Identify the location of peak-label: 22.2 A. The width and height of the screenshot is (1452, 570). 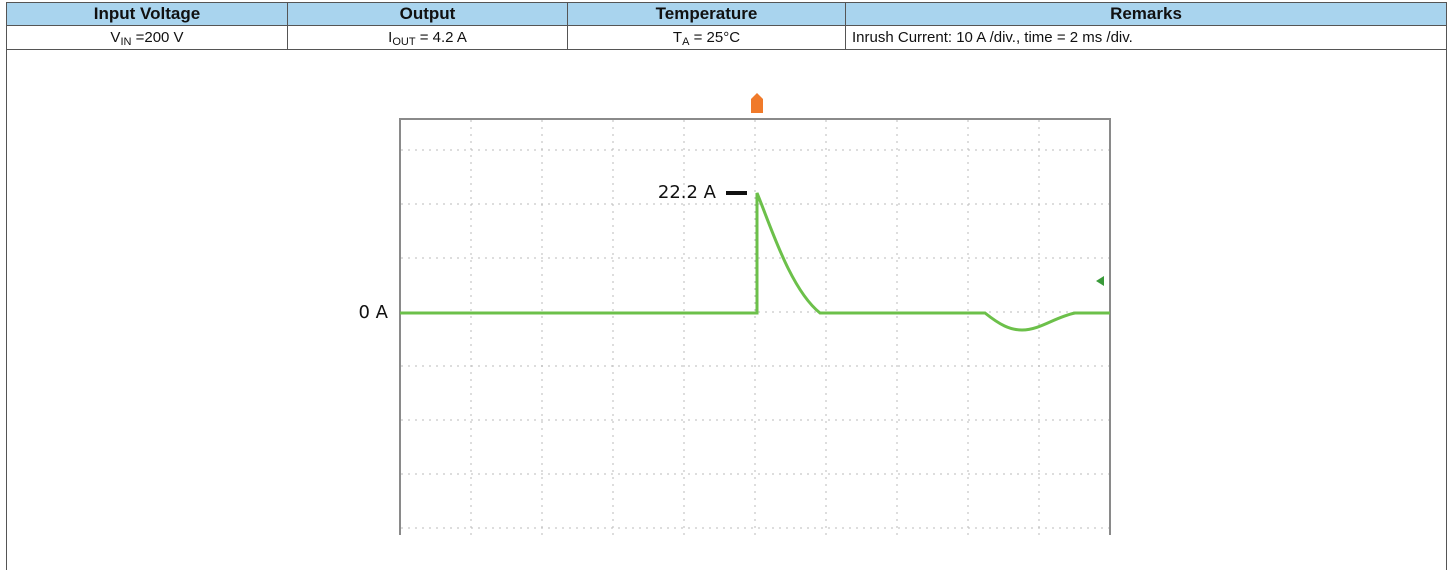
(687, 192).